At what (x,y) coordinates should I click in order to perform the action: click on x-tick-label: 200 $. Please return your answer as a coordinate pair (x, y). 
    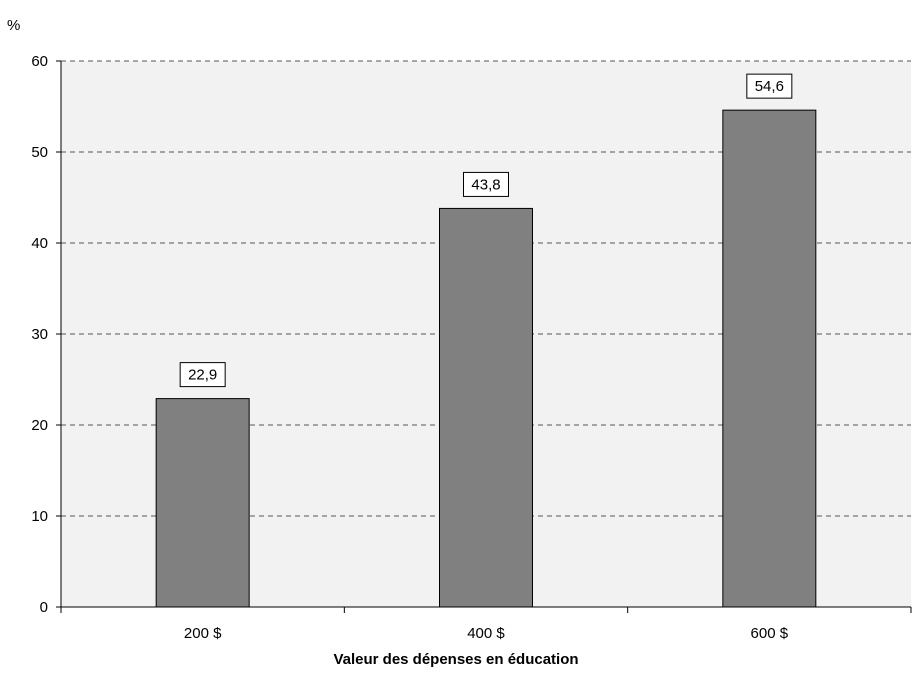
    Looking at the image, I should click on (203, 633).